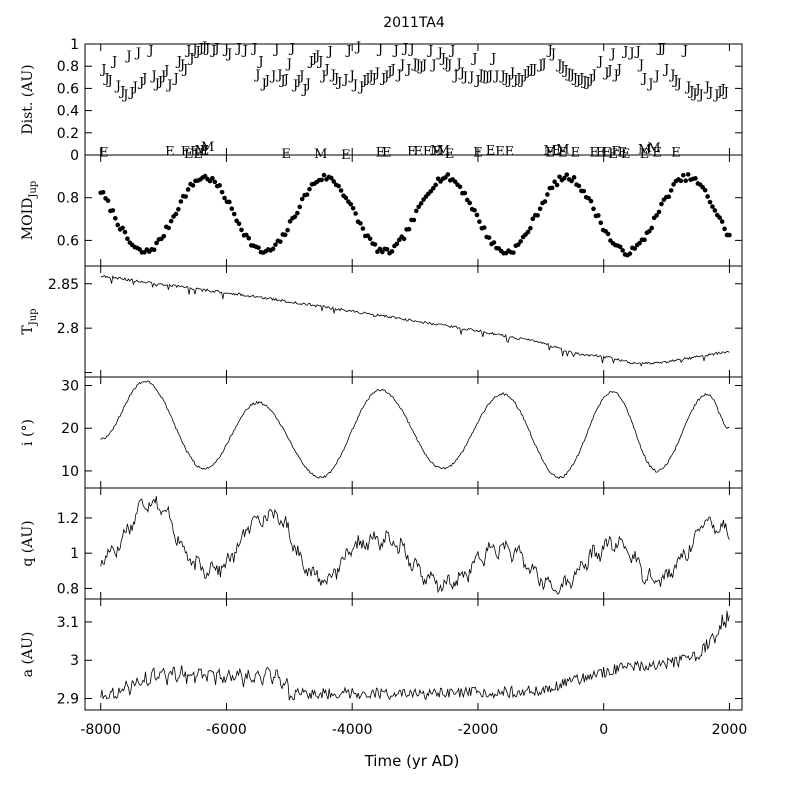  I want to click on panel-tjup: 2.8 2.85 TJup, so click(381, 321).